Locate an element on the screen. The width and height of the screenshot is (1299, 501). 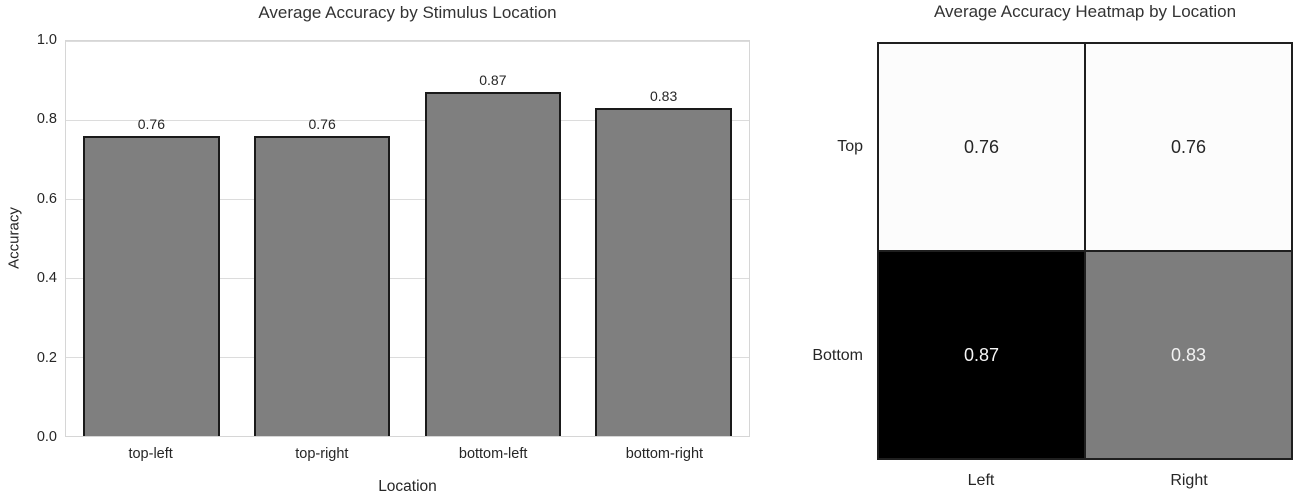
heatmap-cell-bottom-left: 0.87 is located at coordinates (981, 355).